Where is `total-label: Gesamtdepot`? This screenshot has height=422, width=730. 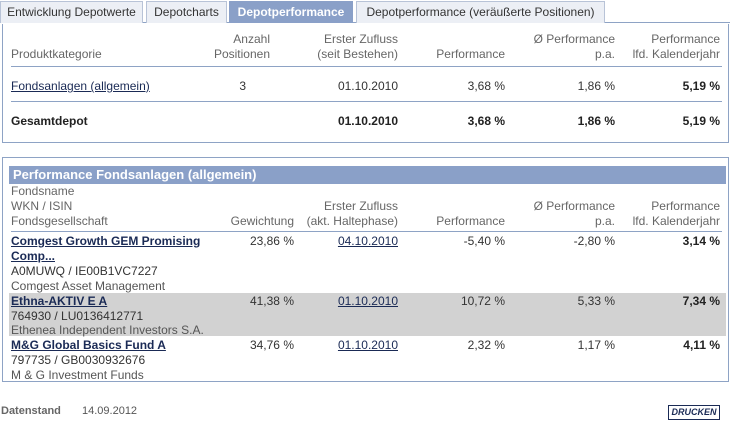
total-label: Gesamtdepot is located at coordinates (49, 121).